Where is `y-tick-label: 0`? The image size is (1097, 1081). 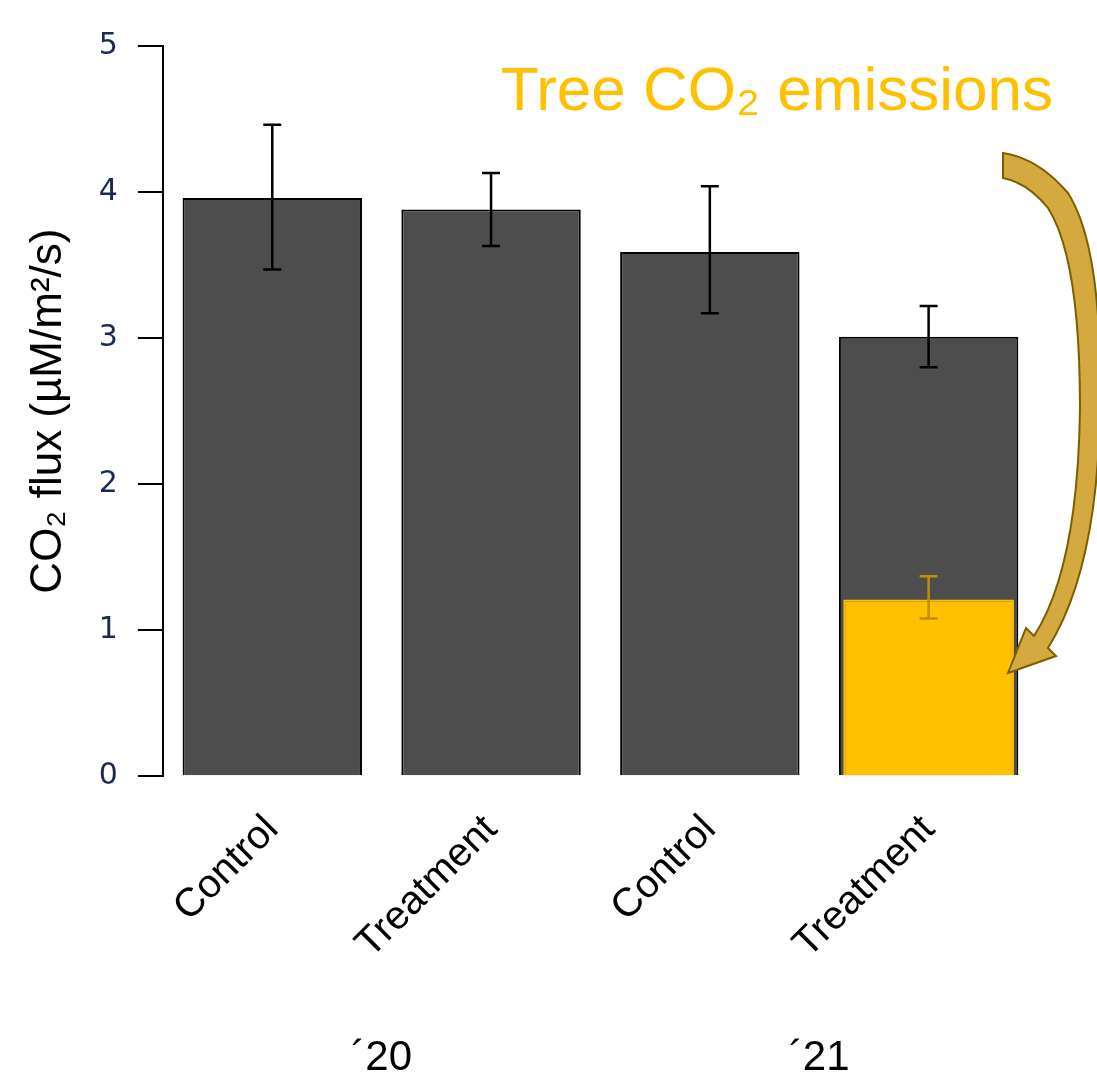 y-tick-label: 0 is located at coordinates (108, 774).